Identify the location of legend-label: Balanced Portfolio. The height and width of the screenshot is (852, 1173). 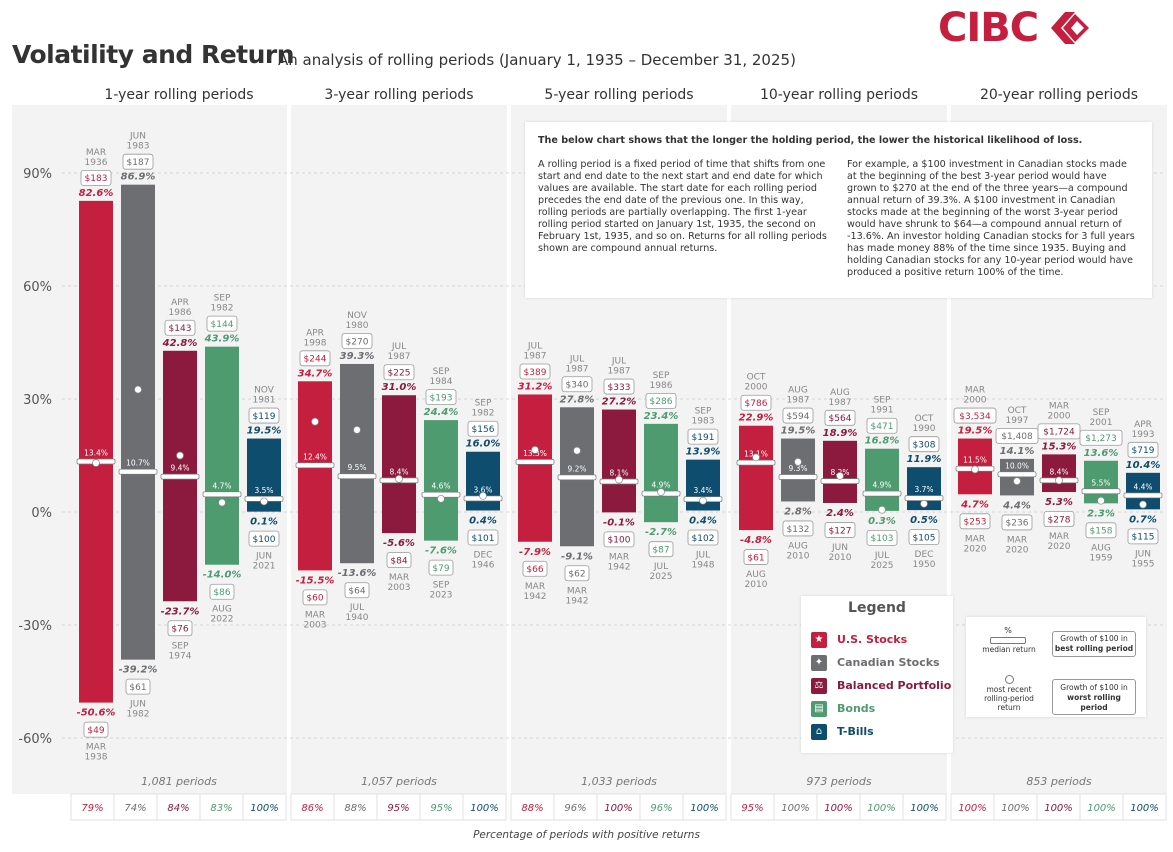
(894, 685).